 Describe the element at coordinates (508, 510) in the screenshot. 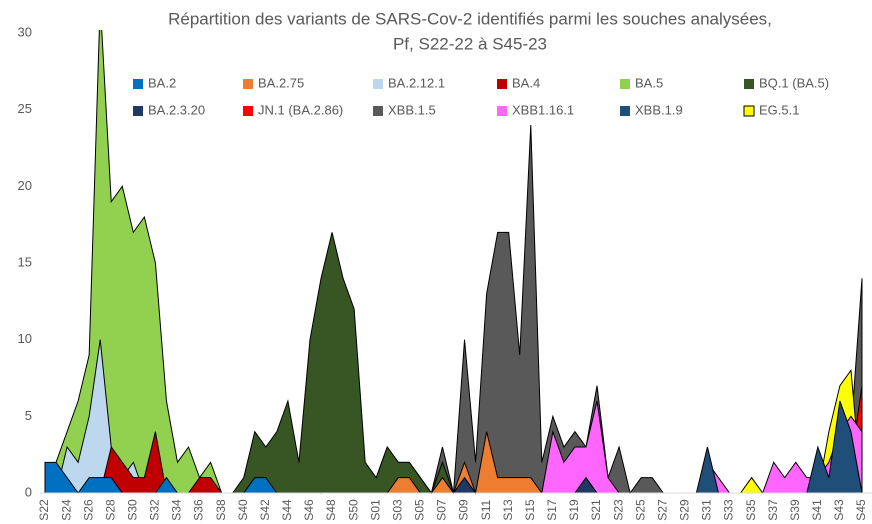

I see `x-tick-label: S13` at that location.